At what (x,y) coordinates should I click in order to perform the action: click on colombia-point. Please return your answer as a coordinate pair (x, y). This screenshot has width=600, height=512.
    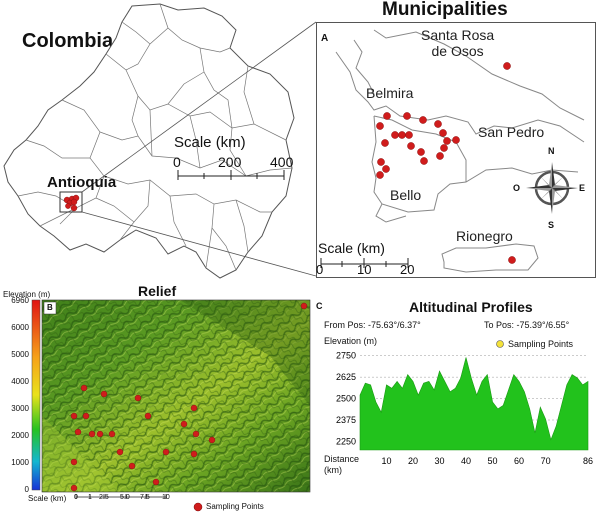
    Looking at the image, I should click on (74, 202).